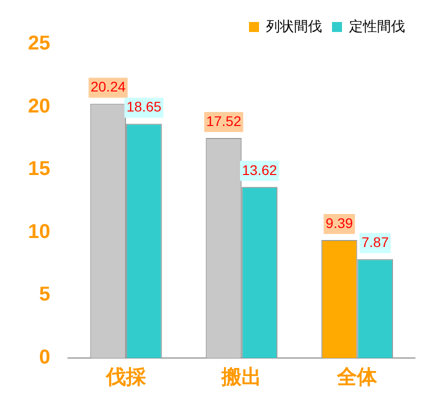  Describe the element at coordinates (126, 377) in the screenshot. I see `x-tick-label: 伐採` at that location.